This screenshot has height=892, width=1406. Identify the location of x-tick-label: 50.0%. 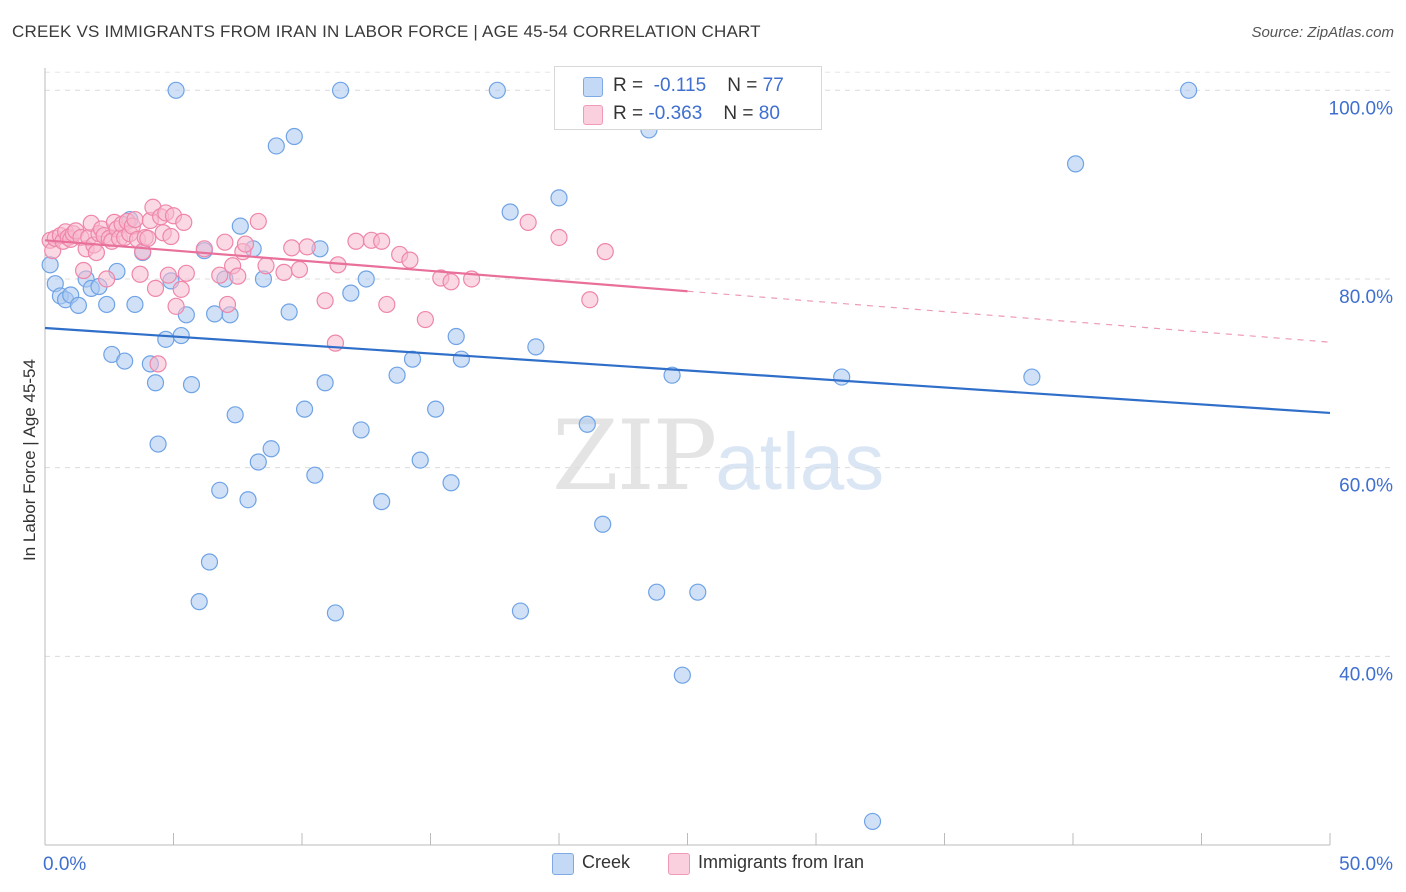
(1366, 864).